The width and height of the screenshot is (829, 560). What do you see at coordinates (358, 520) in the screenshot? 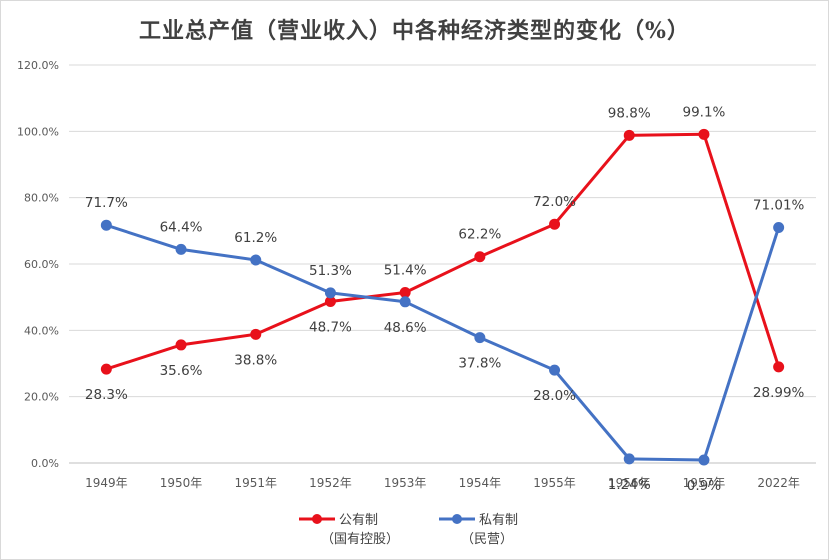
I see `legend-label: 公有制` at bounding box center [358, 520].